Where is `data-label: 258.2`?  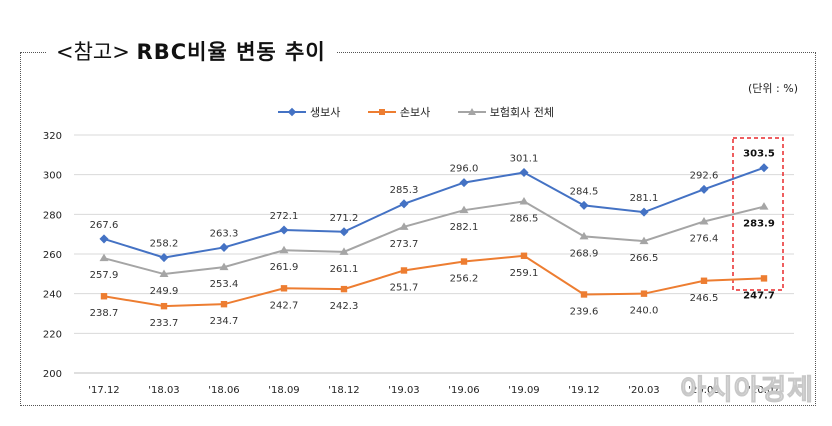 data-label: 258.2 is located at coordinates (164, 244).